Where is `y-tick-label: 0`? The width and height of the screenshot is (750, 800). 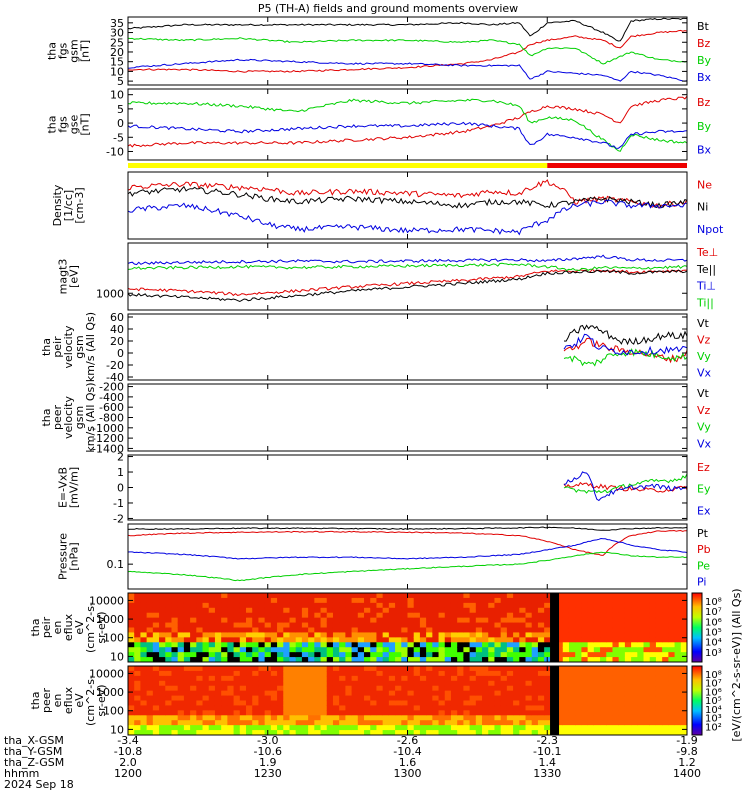
y-tick-label: 0 is located at coordinates (120, 123).